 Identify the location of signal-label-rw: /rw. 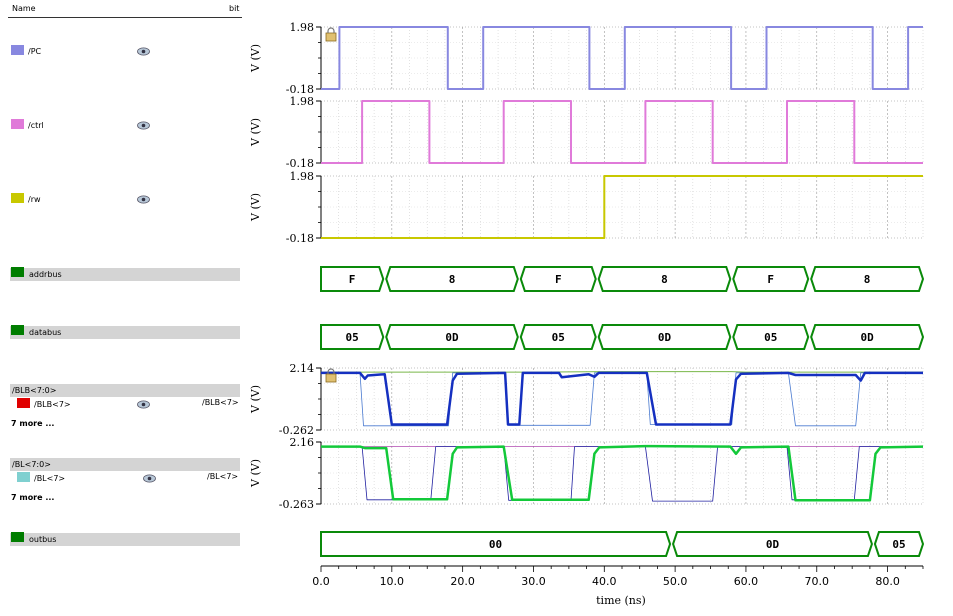
(34, 199).